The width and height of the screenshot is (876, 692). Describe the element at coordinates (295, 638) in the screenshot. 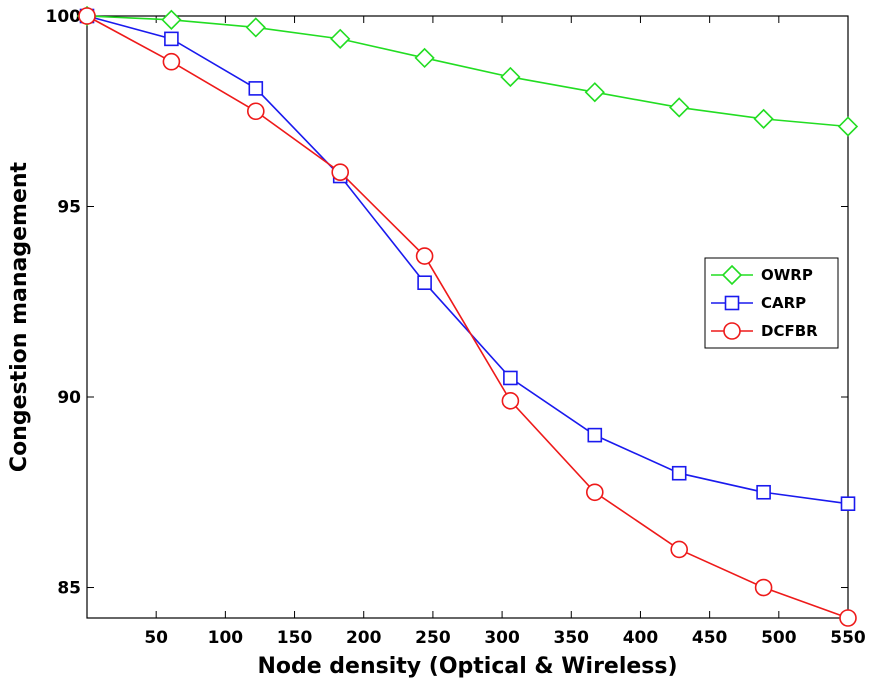

I see `x-tick-label: 150` at that location.